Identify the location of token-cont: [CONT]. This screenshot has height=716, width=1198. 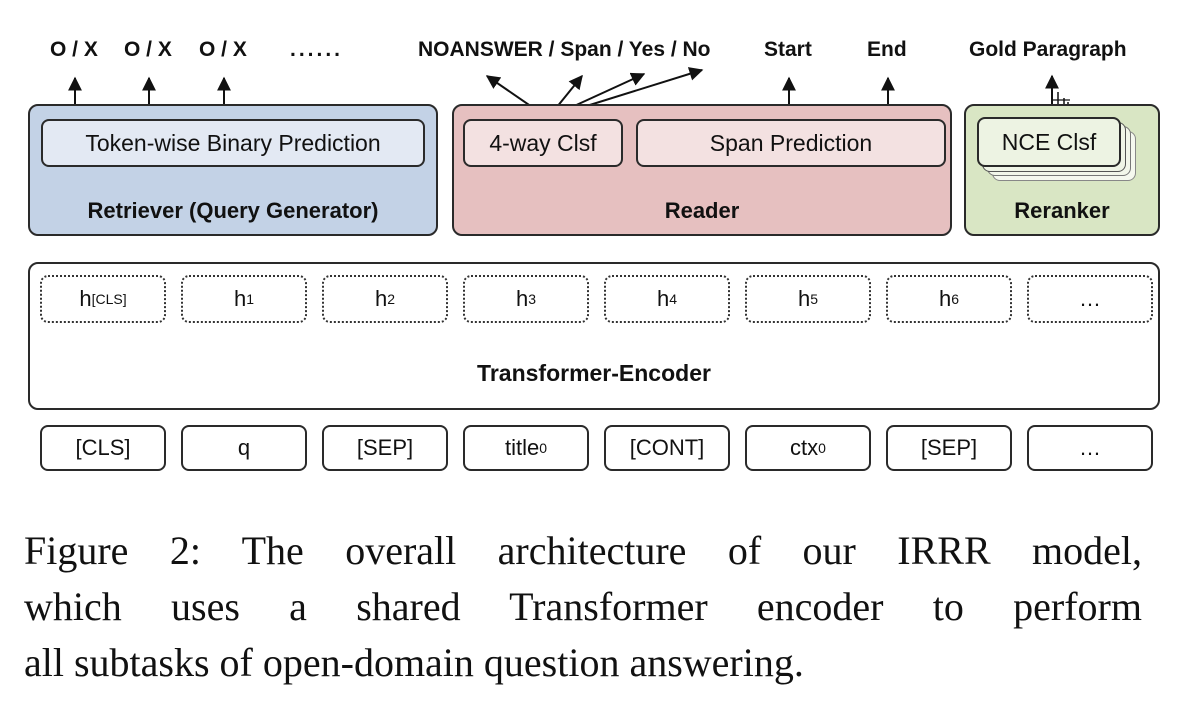
(667, 448).